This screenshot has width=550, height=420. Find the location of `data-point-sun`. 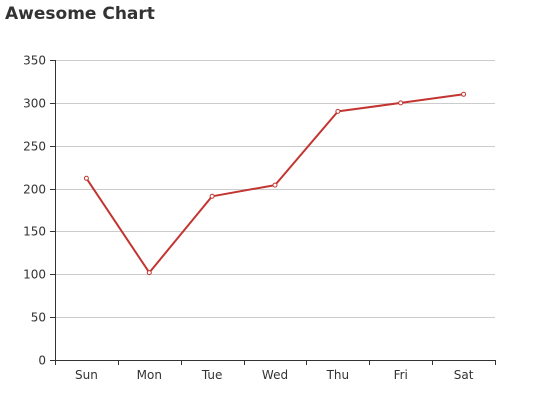

data-point-sun is located at coordinates (86, 178).